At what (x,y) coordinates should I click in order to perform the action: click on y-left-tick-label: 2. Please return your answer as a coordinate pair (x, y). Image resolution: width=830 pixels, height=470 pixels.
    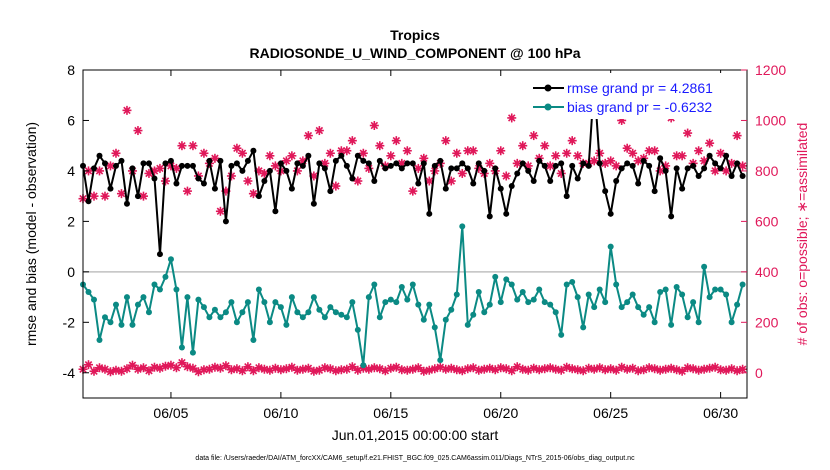
    Looking at the image, I should click on (71, 221).